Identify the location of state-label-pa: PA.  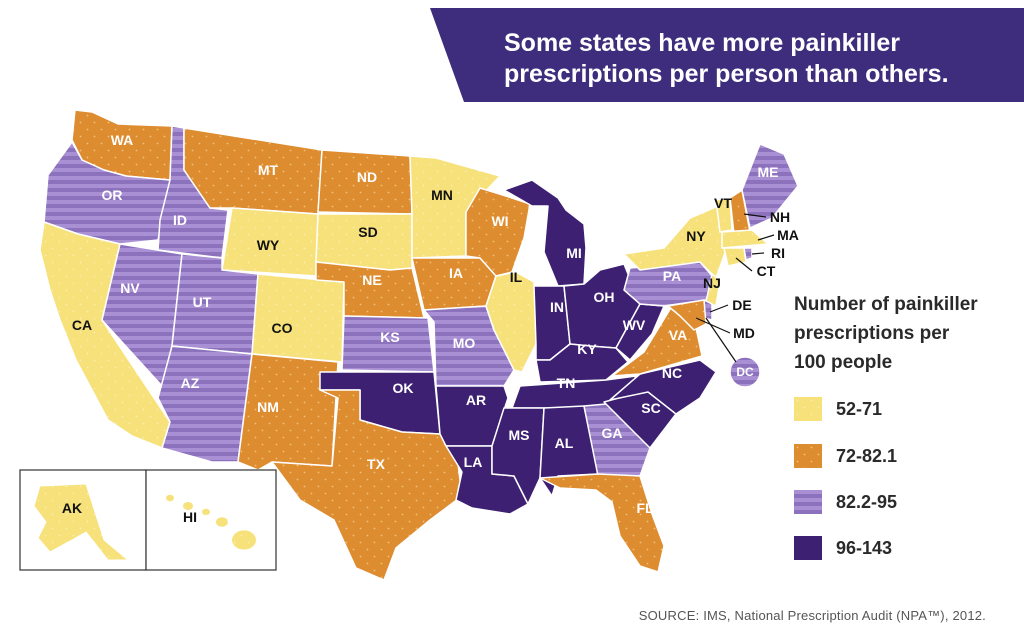
(672, 276).